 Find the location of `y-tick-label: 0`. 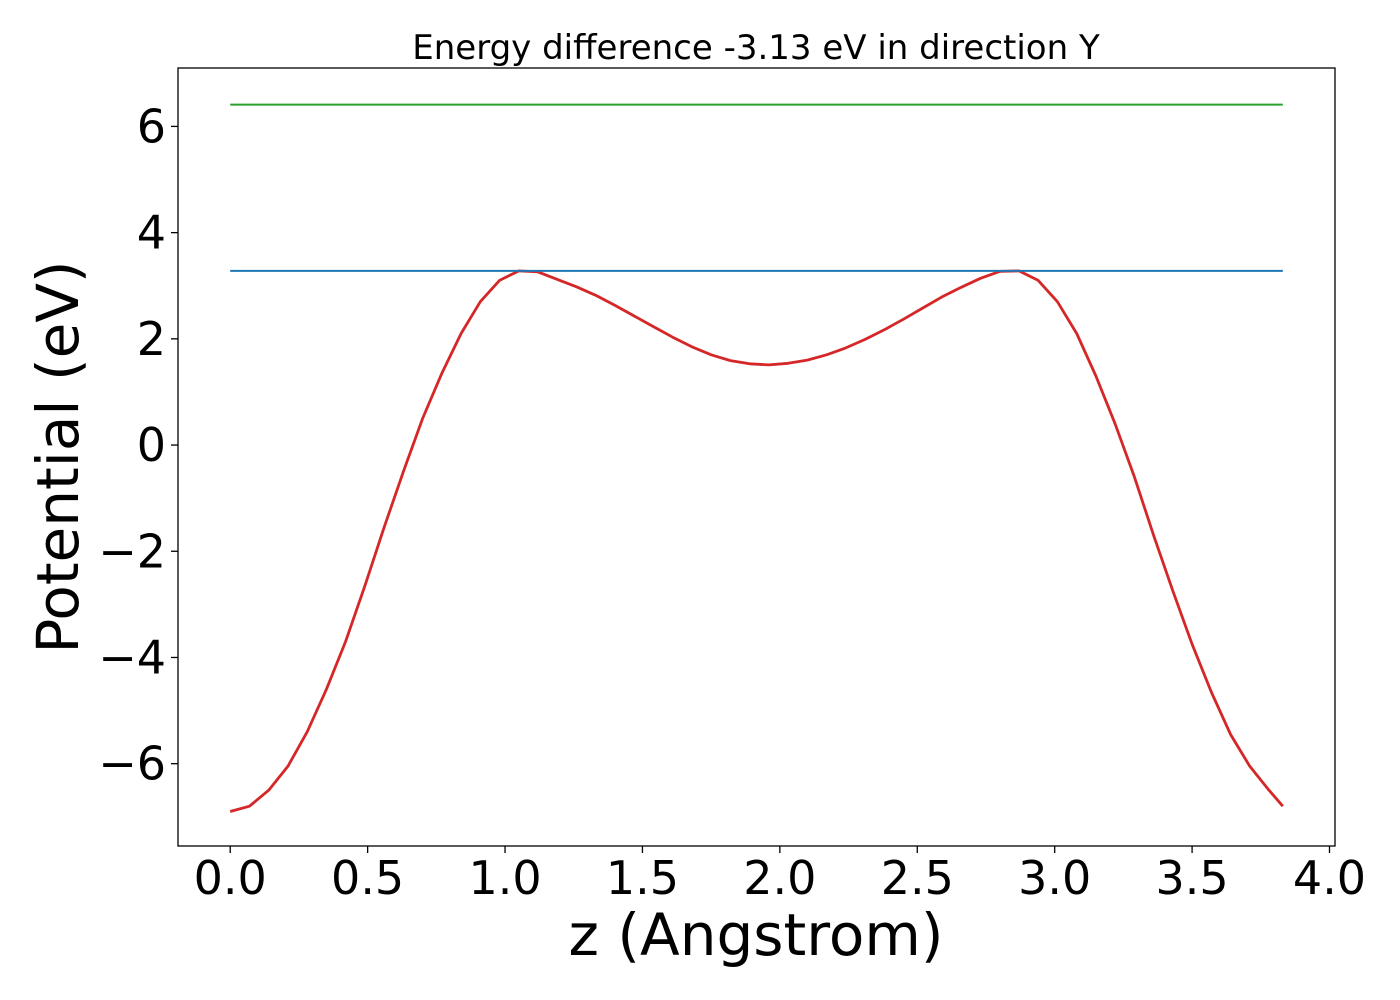

y-tick-label: 0 is located at coordinates (151, 445).